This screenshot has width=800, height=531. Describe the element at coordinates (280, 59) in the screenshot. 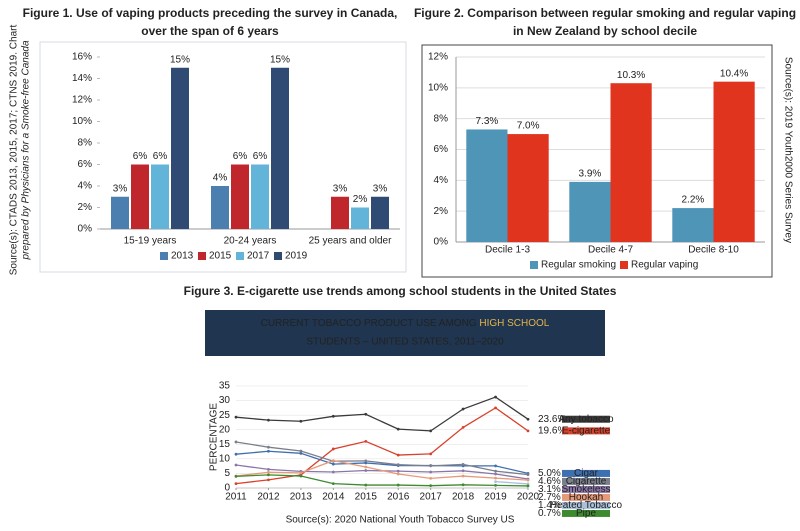

I see `data-label: 15%` at that location.